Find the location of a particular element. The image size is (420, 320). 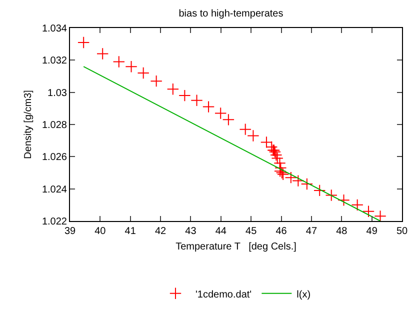

y-axis-title: Density [g/cm3] is located at coordinates (28, 124).